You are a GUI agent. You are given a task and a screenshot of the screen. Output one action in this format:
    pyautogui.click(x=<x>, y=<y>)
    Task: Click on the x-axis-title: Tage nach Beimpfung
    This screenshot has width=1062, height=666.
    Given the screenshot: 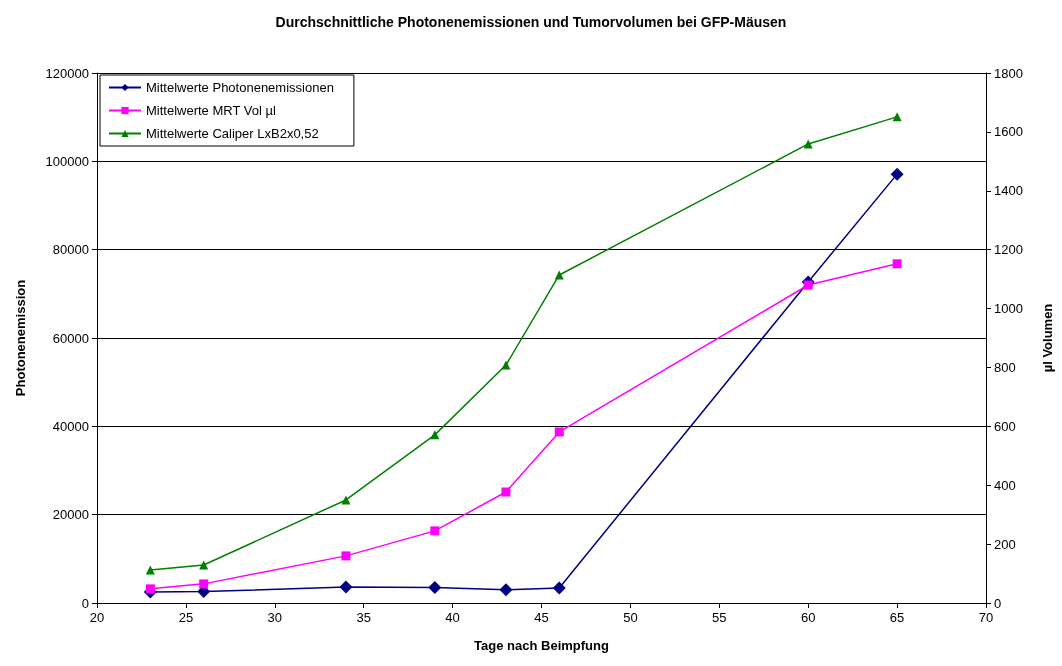 What is the action you would take?
    pyautogui.click(x=541, y=645)
    